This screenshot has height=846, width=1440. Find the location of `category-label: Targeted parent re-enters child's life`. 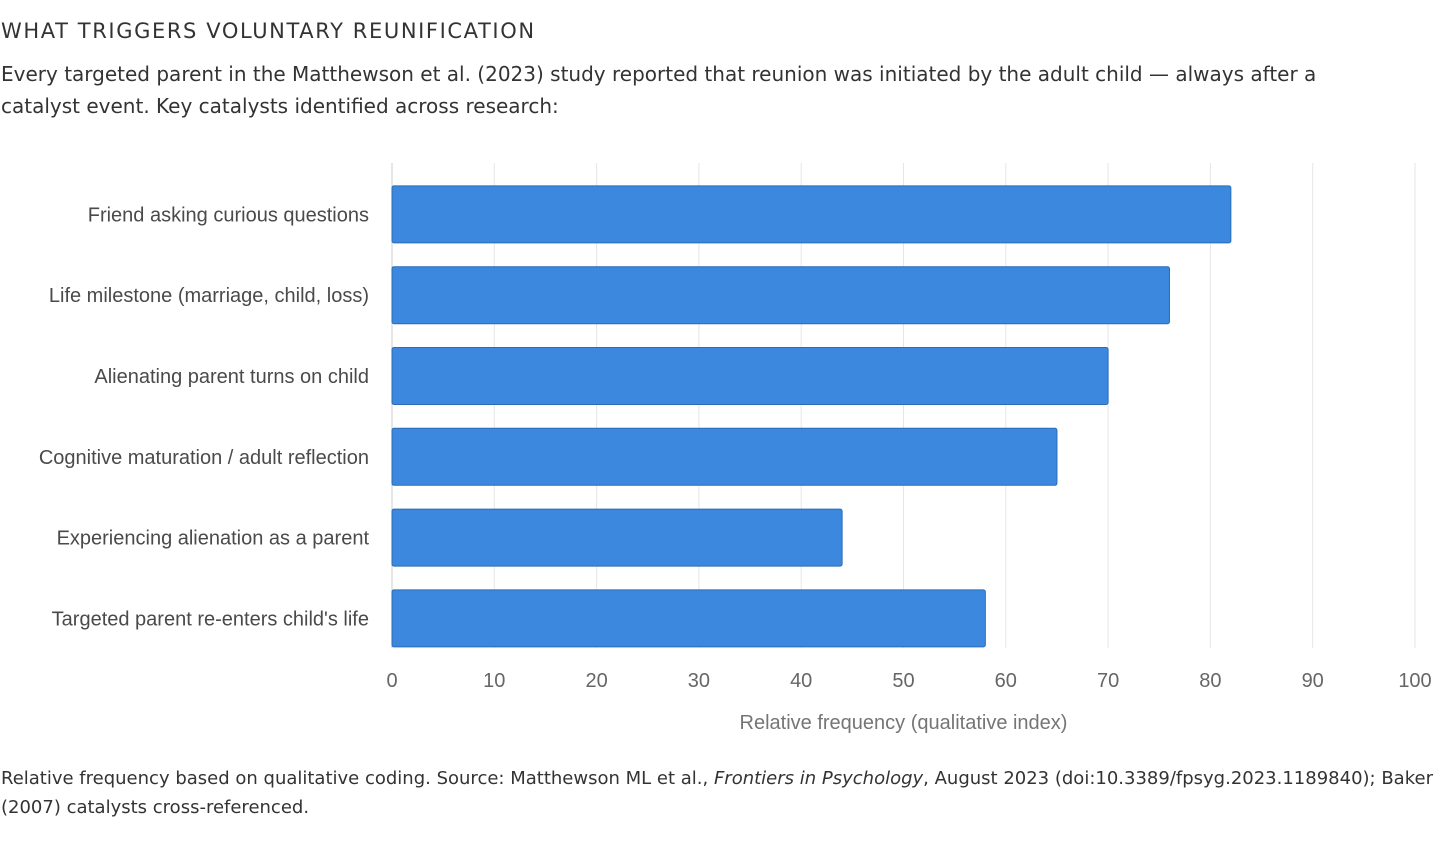

category-label: Targeted parent re-enters child's life is located at coordinates (210, 619).